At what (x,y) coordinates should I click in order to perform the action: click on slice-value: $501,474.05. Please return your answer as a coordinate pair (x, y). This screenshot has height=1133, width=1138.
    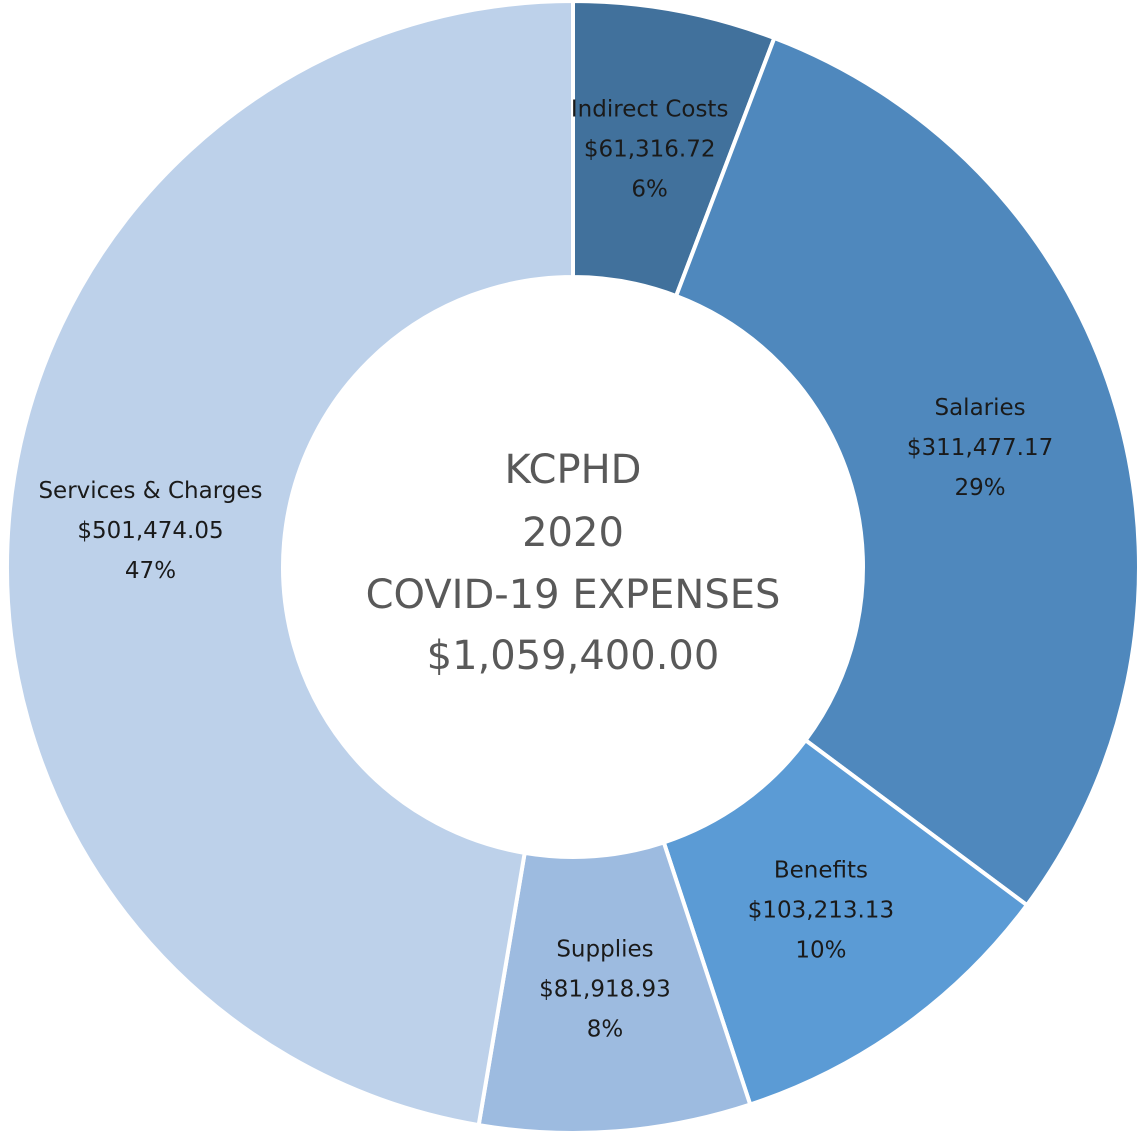
    Looking at the image, I should click on (150, 531).